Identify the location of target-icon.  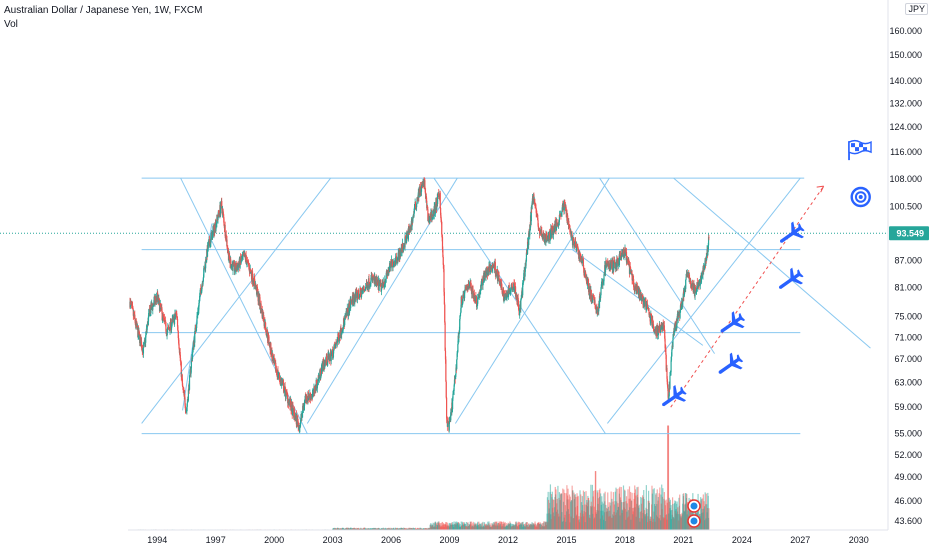
(860, 197).